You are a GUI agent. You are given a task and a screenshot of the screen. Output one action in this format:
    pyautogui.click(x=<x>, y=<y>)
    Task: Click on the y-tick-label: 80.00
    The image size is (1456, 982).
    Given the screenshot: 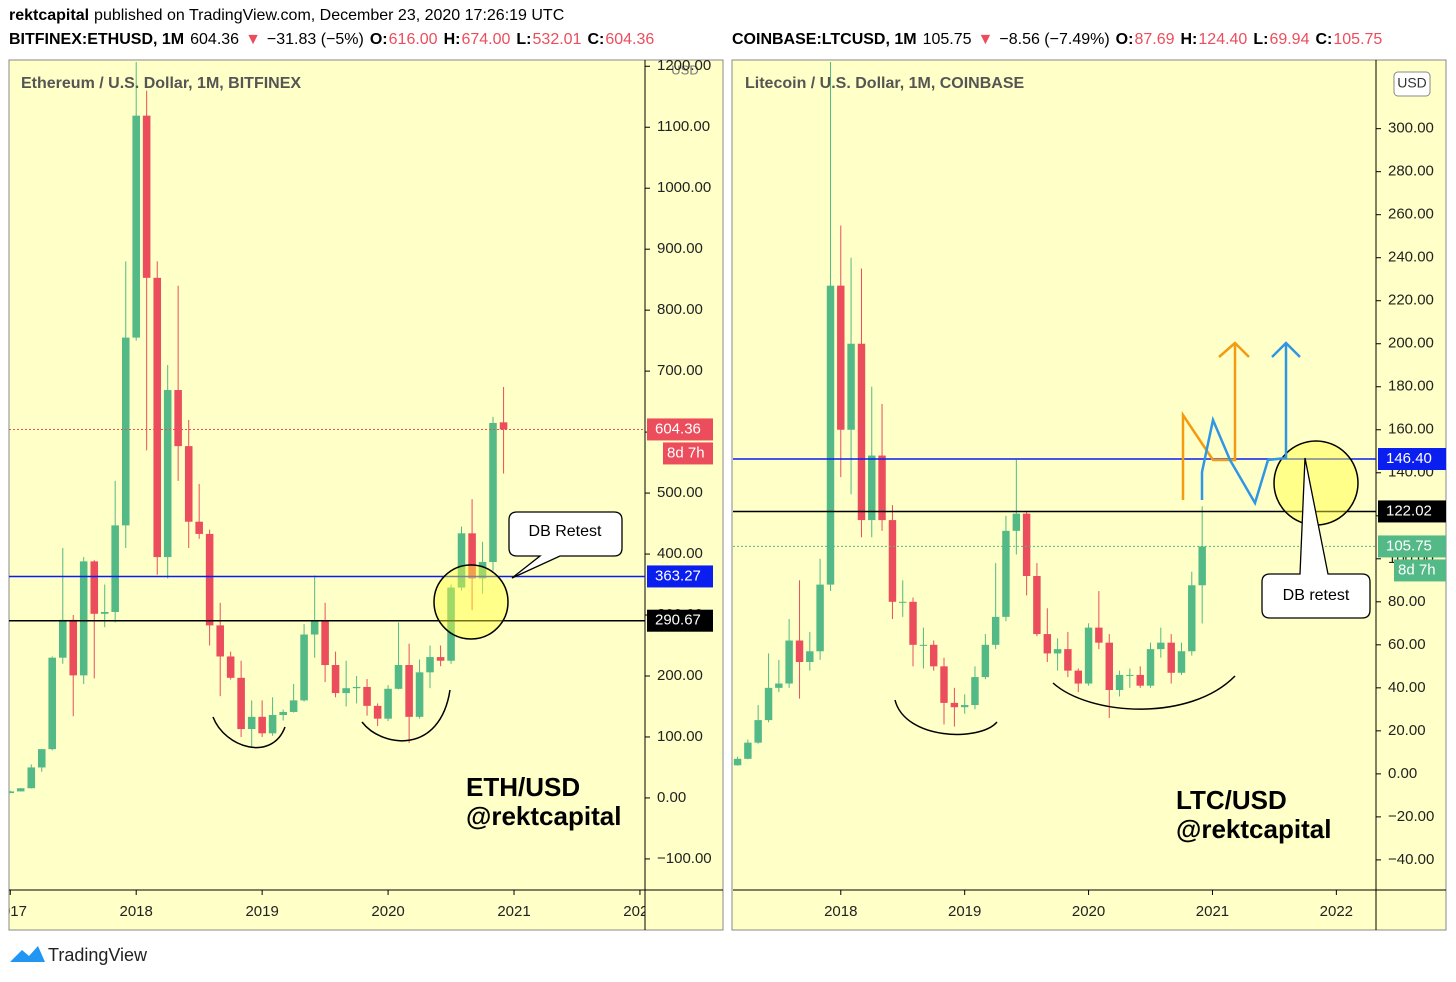 What is the action you would take?
    pyautogui.click(x=1407, y=601)
    